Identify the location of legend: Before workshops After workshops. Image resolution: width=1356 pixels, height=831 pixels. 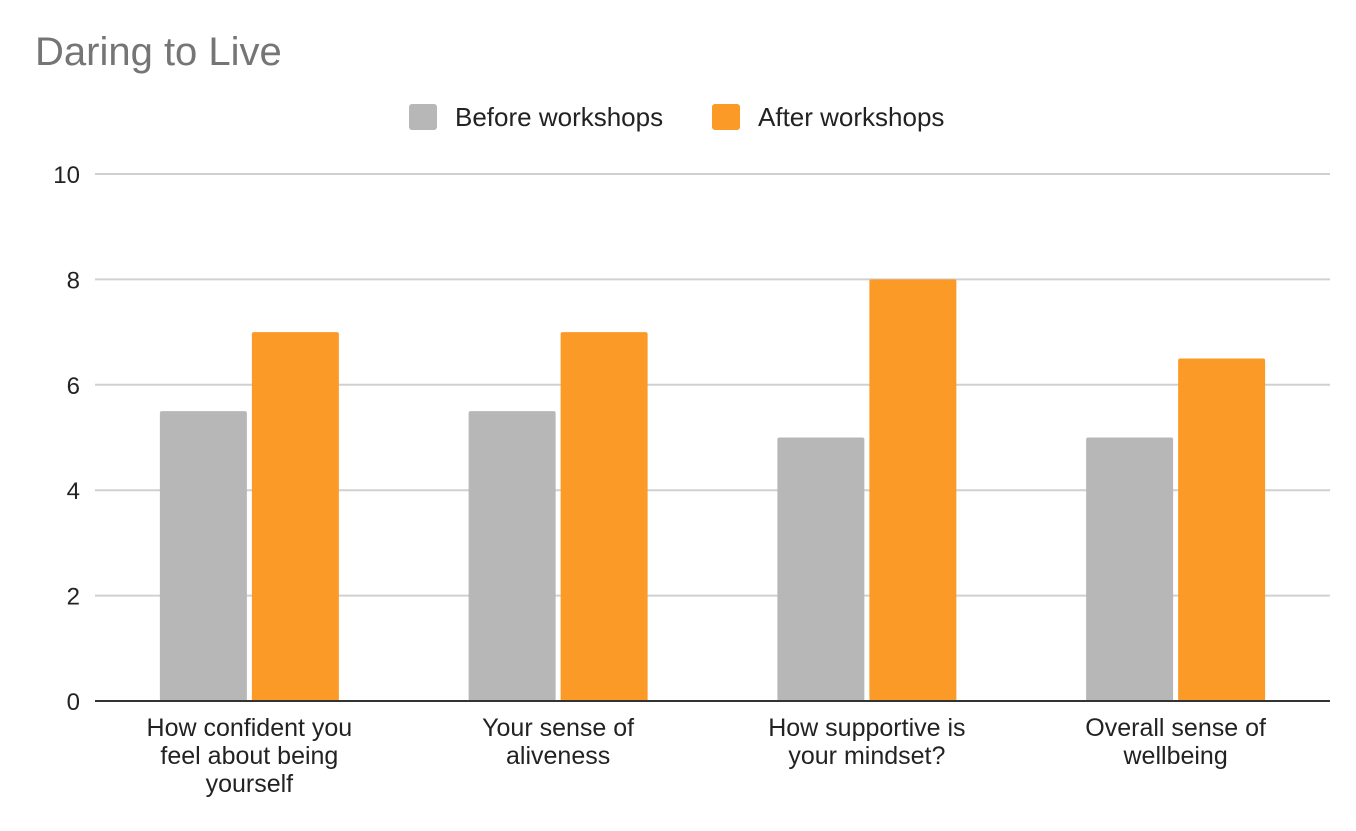
(676, 117).